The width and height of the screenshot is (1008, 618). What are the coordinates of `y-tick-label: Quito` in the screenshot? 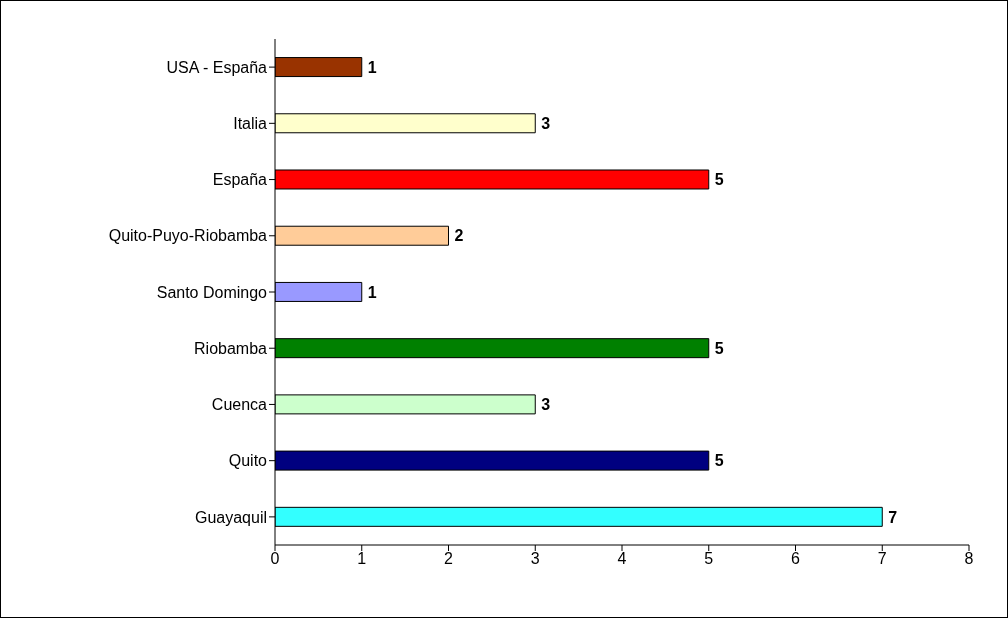 It's located at (248, 461).